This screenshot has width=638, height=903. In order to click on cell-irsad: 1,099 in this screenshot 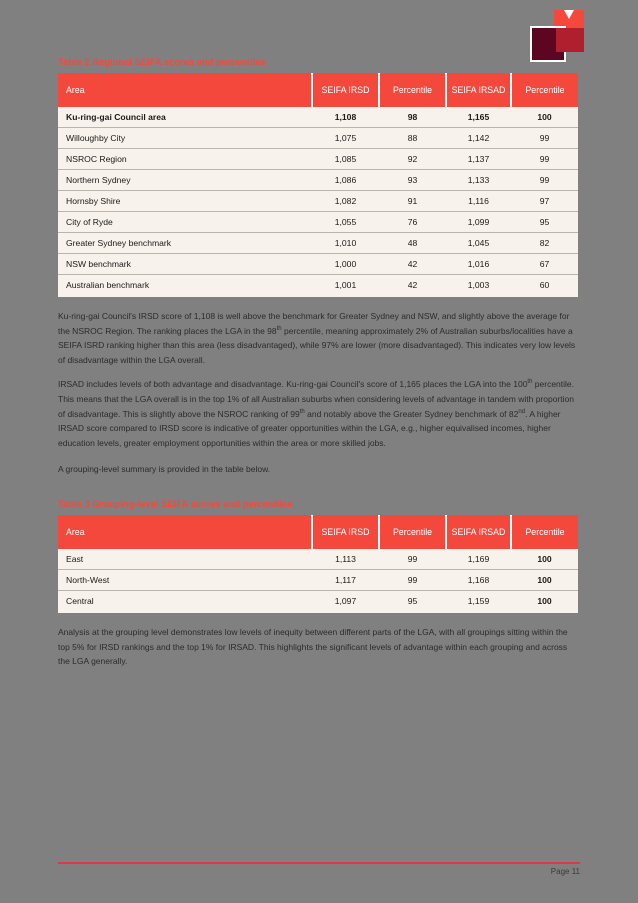, I will do `click(478, 222)`.